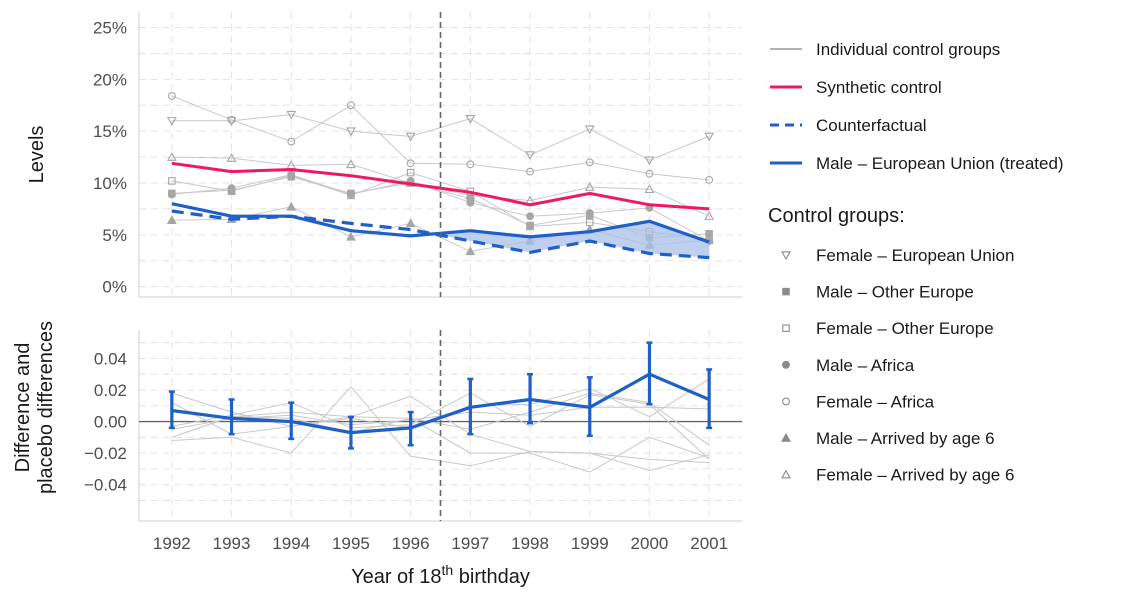 The height and width of the screenshot is (592, 1123). I want to click on treatment-gap-area, so click(575, 239).